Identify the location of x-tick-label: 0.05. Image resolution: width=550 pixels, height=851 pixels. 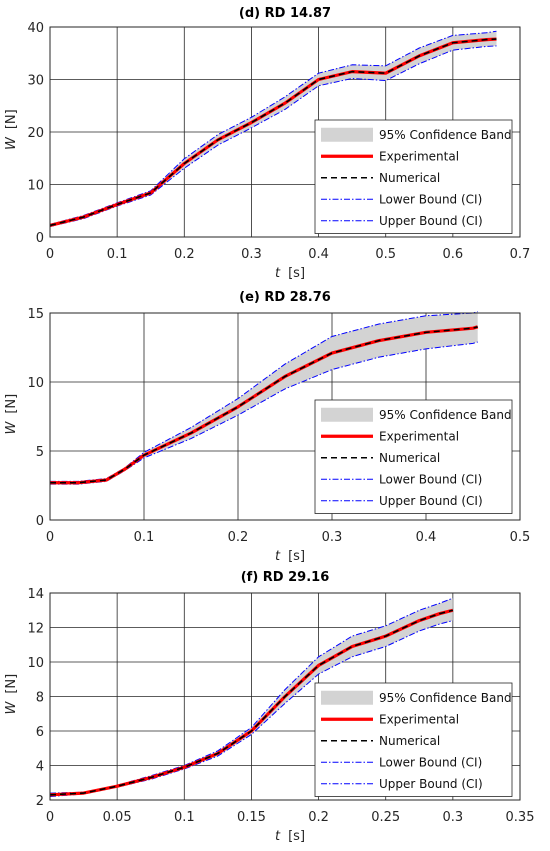
(117, 817).